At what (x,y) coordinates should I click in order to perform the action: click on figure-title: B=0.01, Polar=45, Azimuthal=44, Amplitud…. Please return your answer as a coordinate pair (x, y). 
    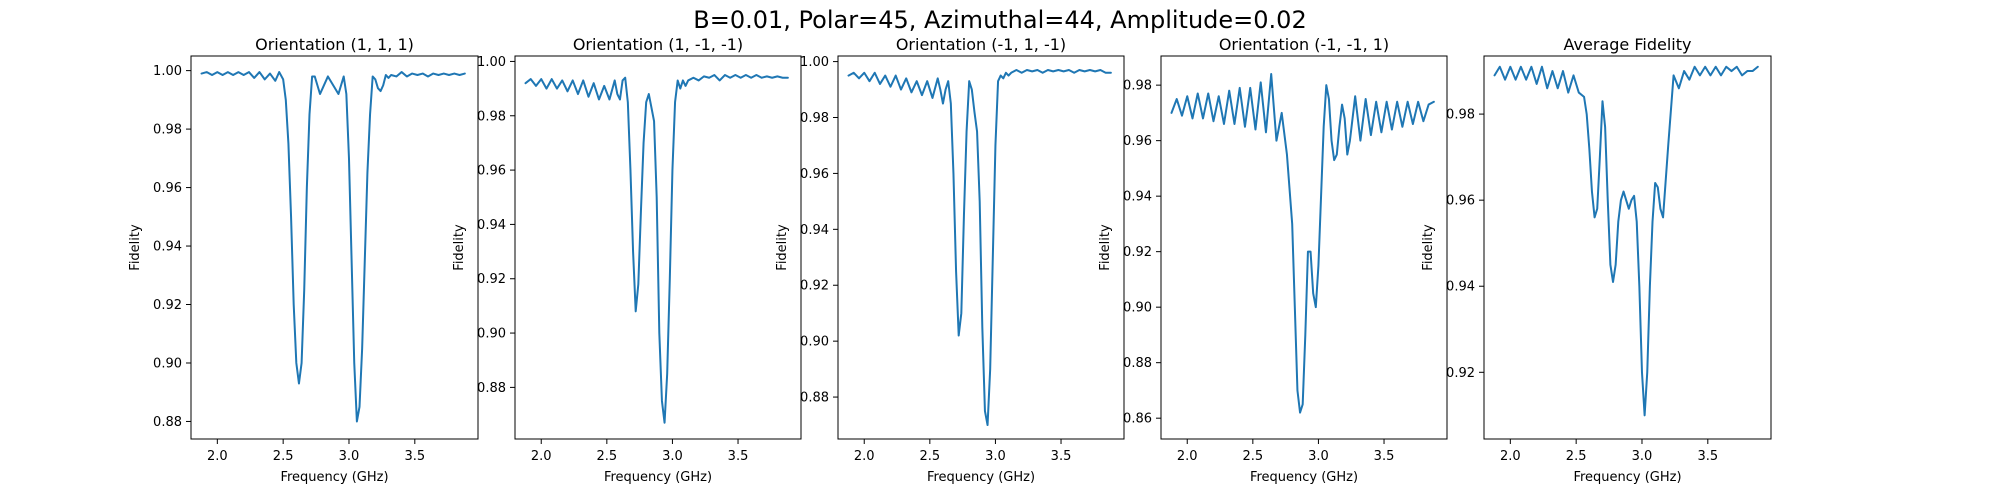
    Looking at the image, I should click on (1000, 20).